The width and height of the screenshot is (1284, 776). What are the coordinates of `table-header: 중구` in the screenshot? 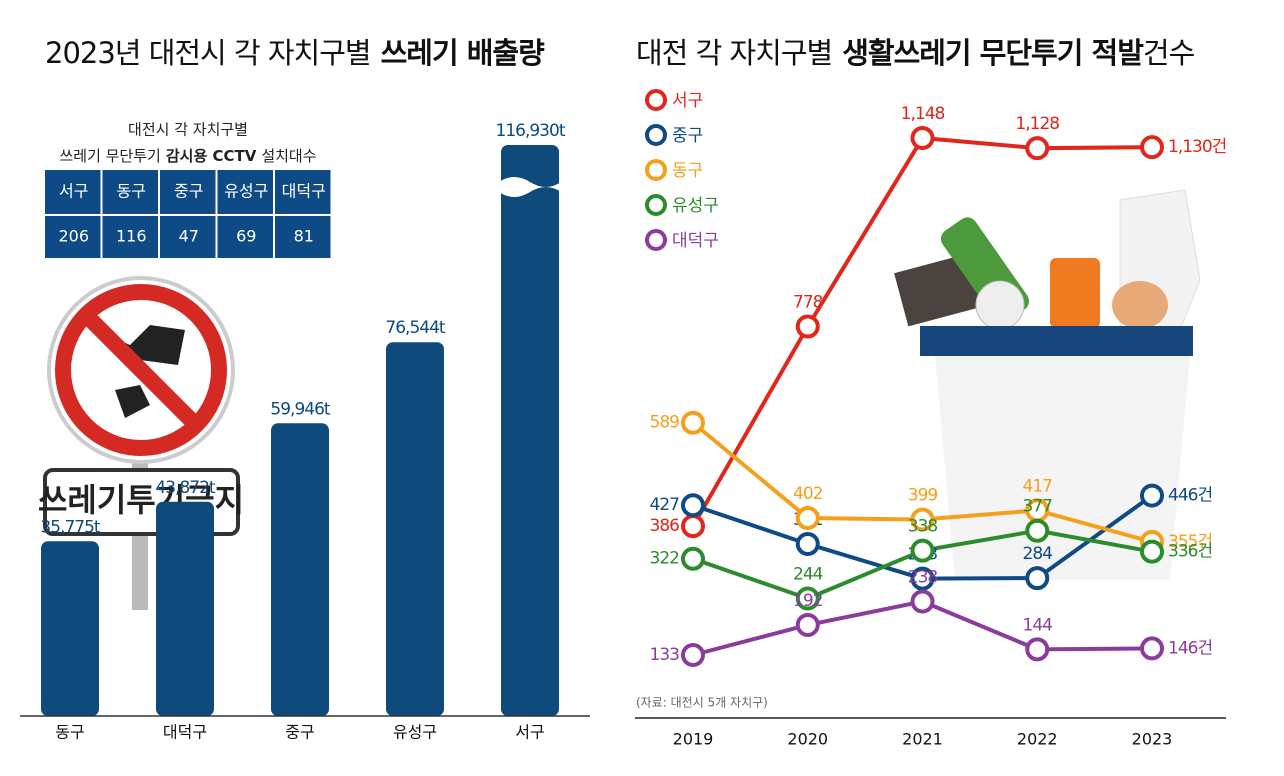 It's located at (188, 191).